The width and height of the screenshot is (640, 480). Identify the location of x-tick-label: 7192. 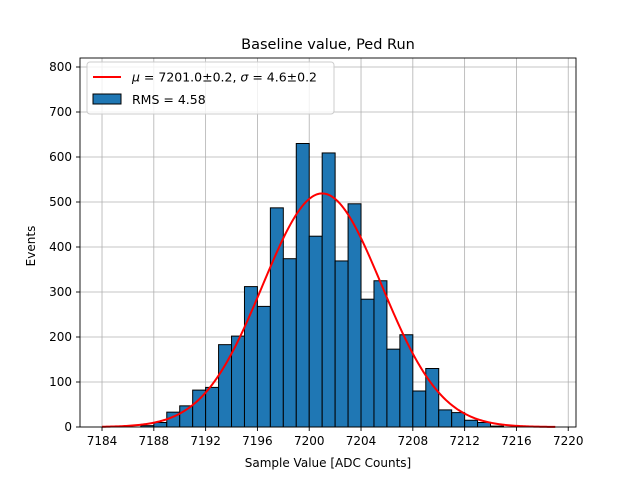
(205, 441).